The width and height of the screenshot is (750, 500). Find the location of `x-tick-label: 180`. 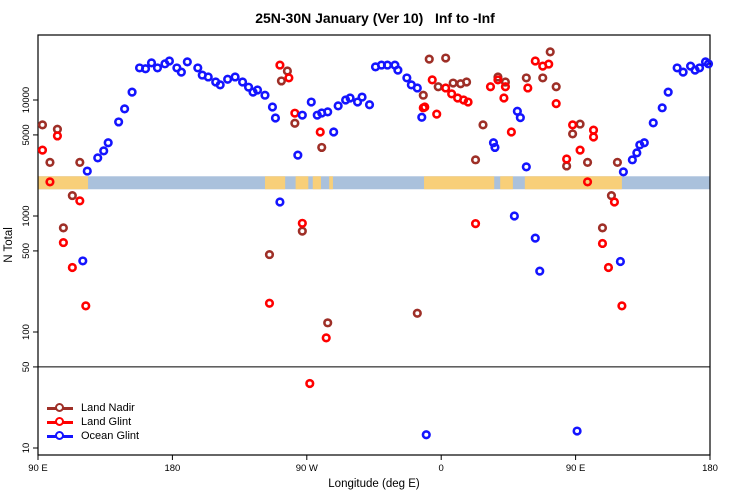

x-tick-label: 180 is located at coordinates (172, 468).